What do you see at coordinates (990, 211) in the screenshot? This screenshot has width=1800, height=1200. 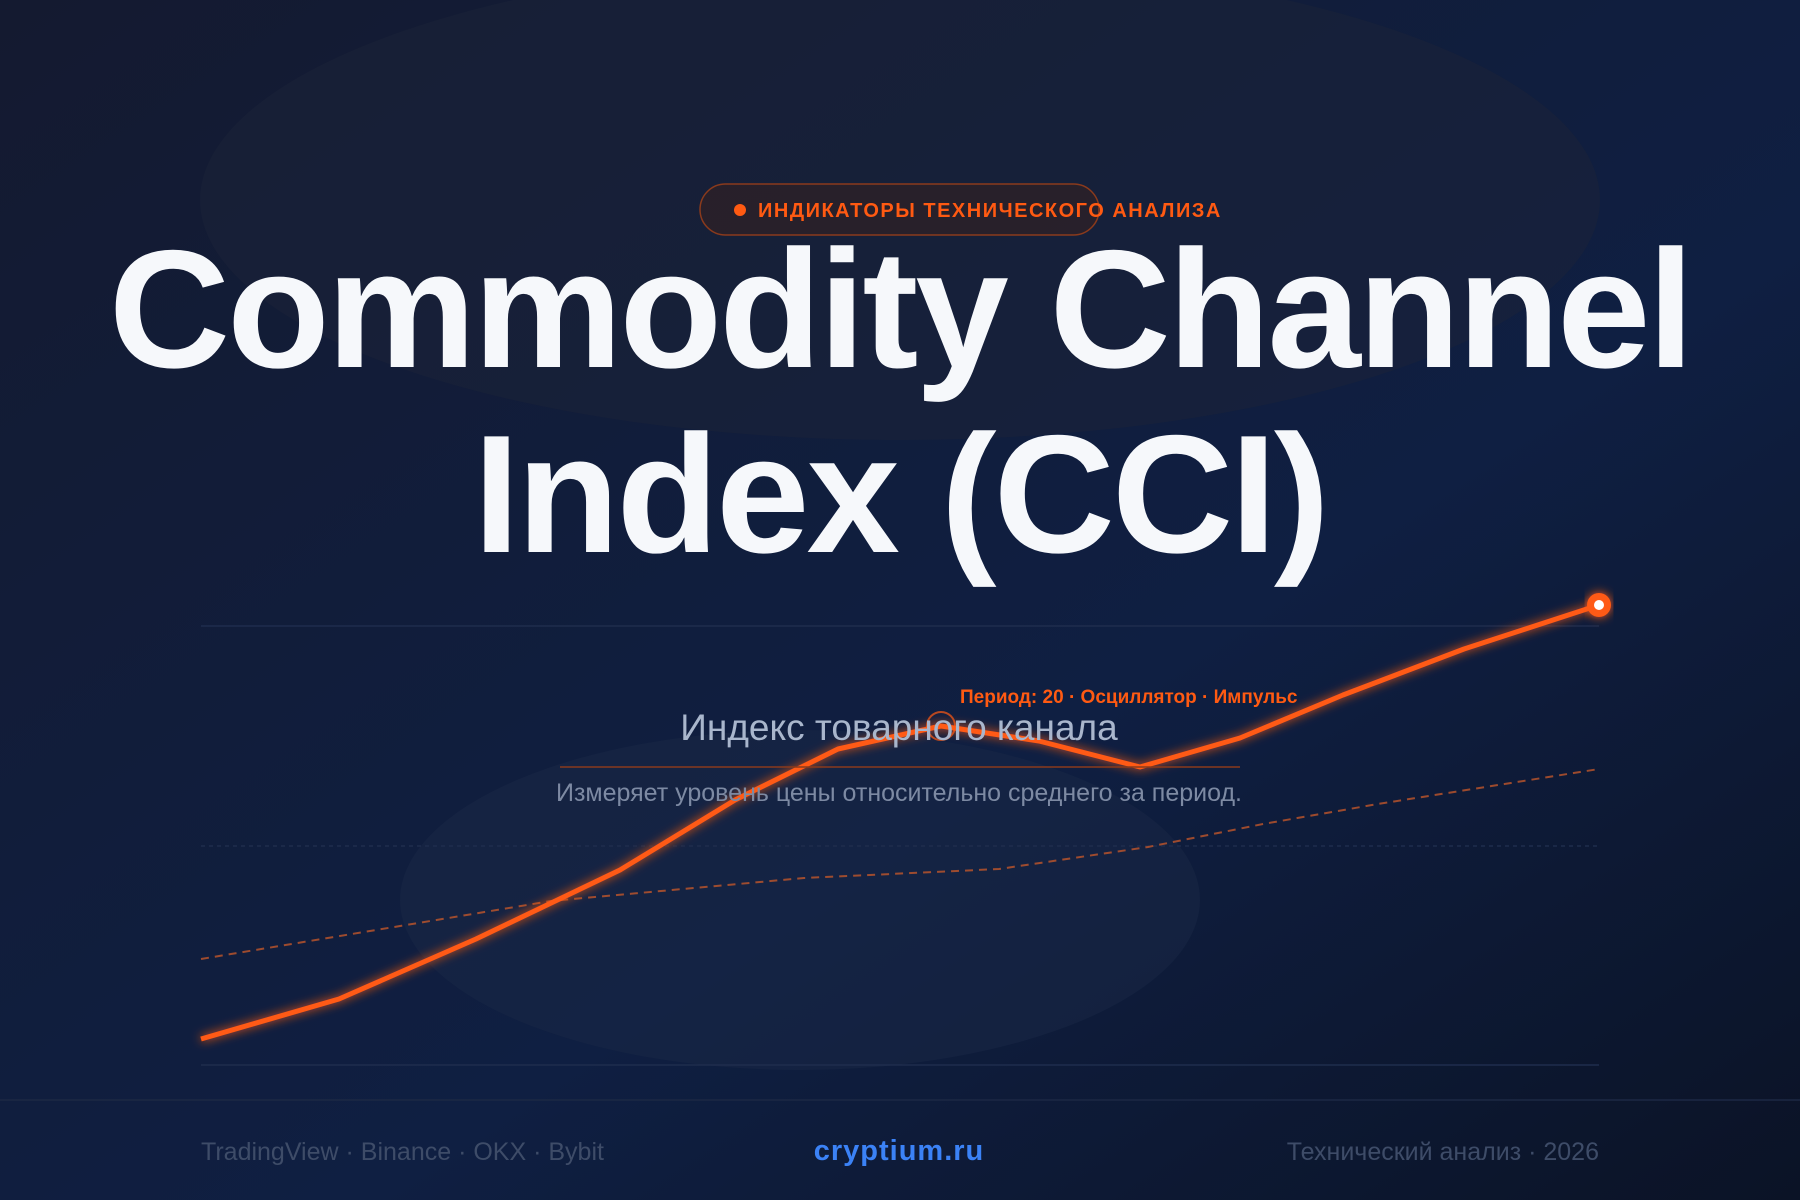 I see `badge-text: ИНДИКАТОРЫ ТЕХНИЧЕСКОГО АНАЛИЗА` at bounding box center [990, 211].